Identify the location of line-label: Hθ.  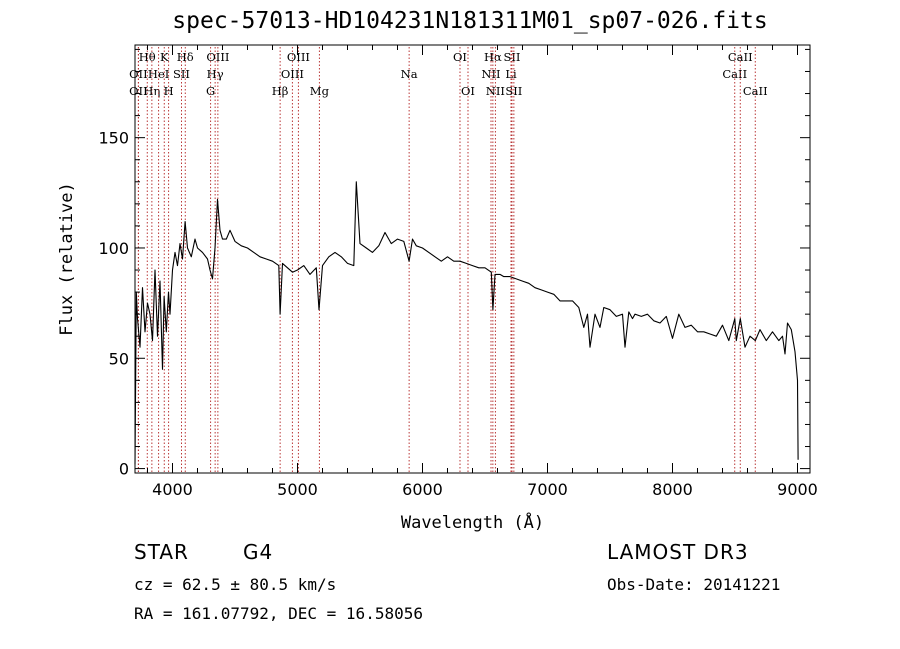
(147, 57).